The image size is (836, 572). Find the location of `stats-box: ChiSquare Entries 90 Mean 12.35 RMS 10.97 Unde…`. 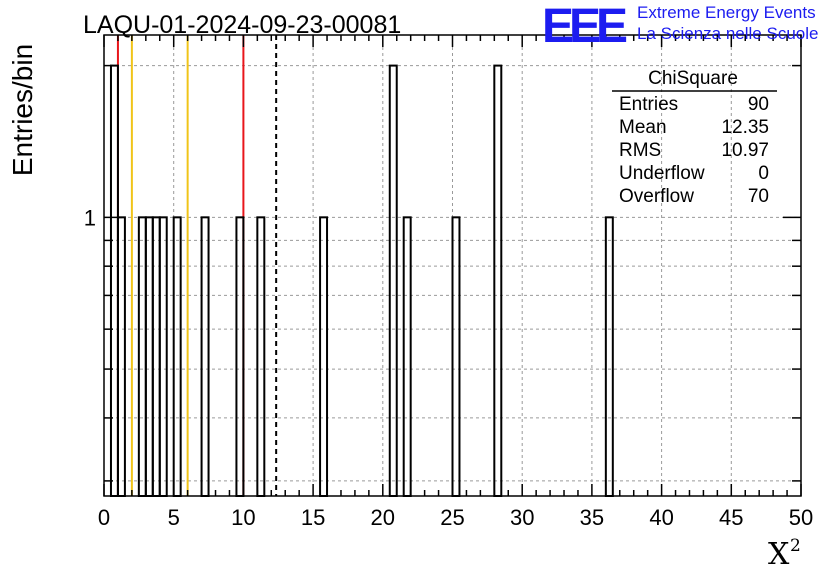

stats-box: ChiSquare Entries 90 Mean 12.35 RMS 10.97 Unde… is located at coordinates (694, 137).